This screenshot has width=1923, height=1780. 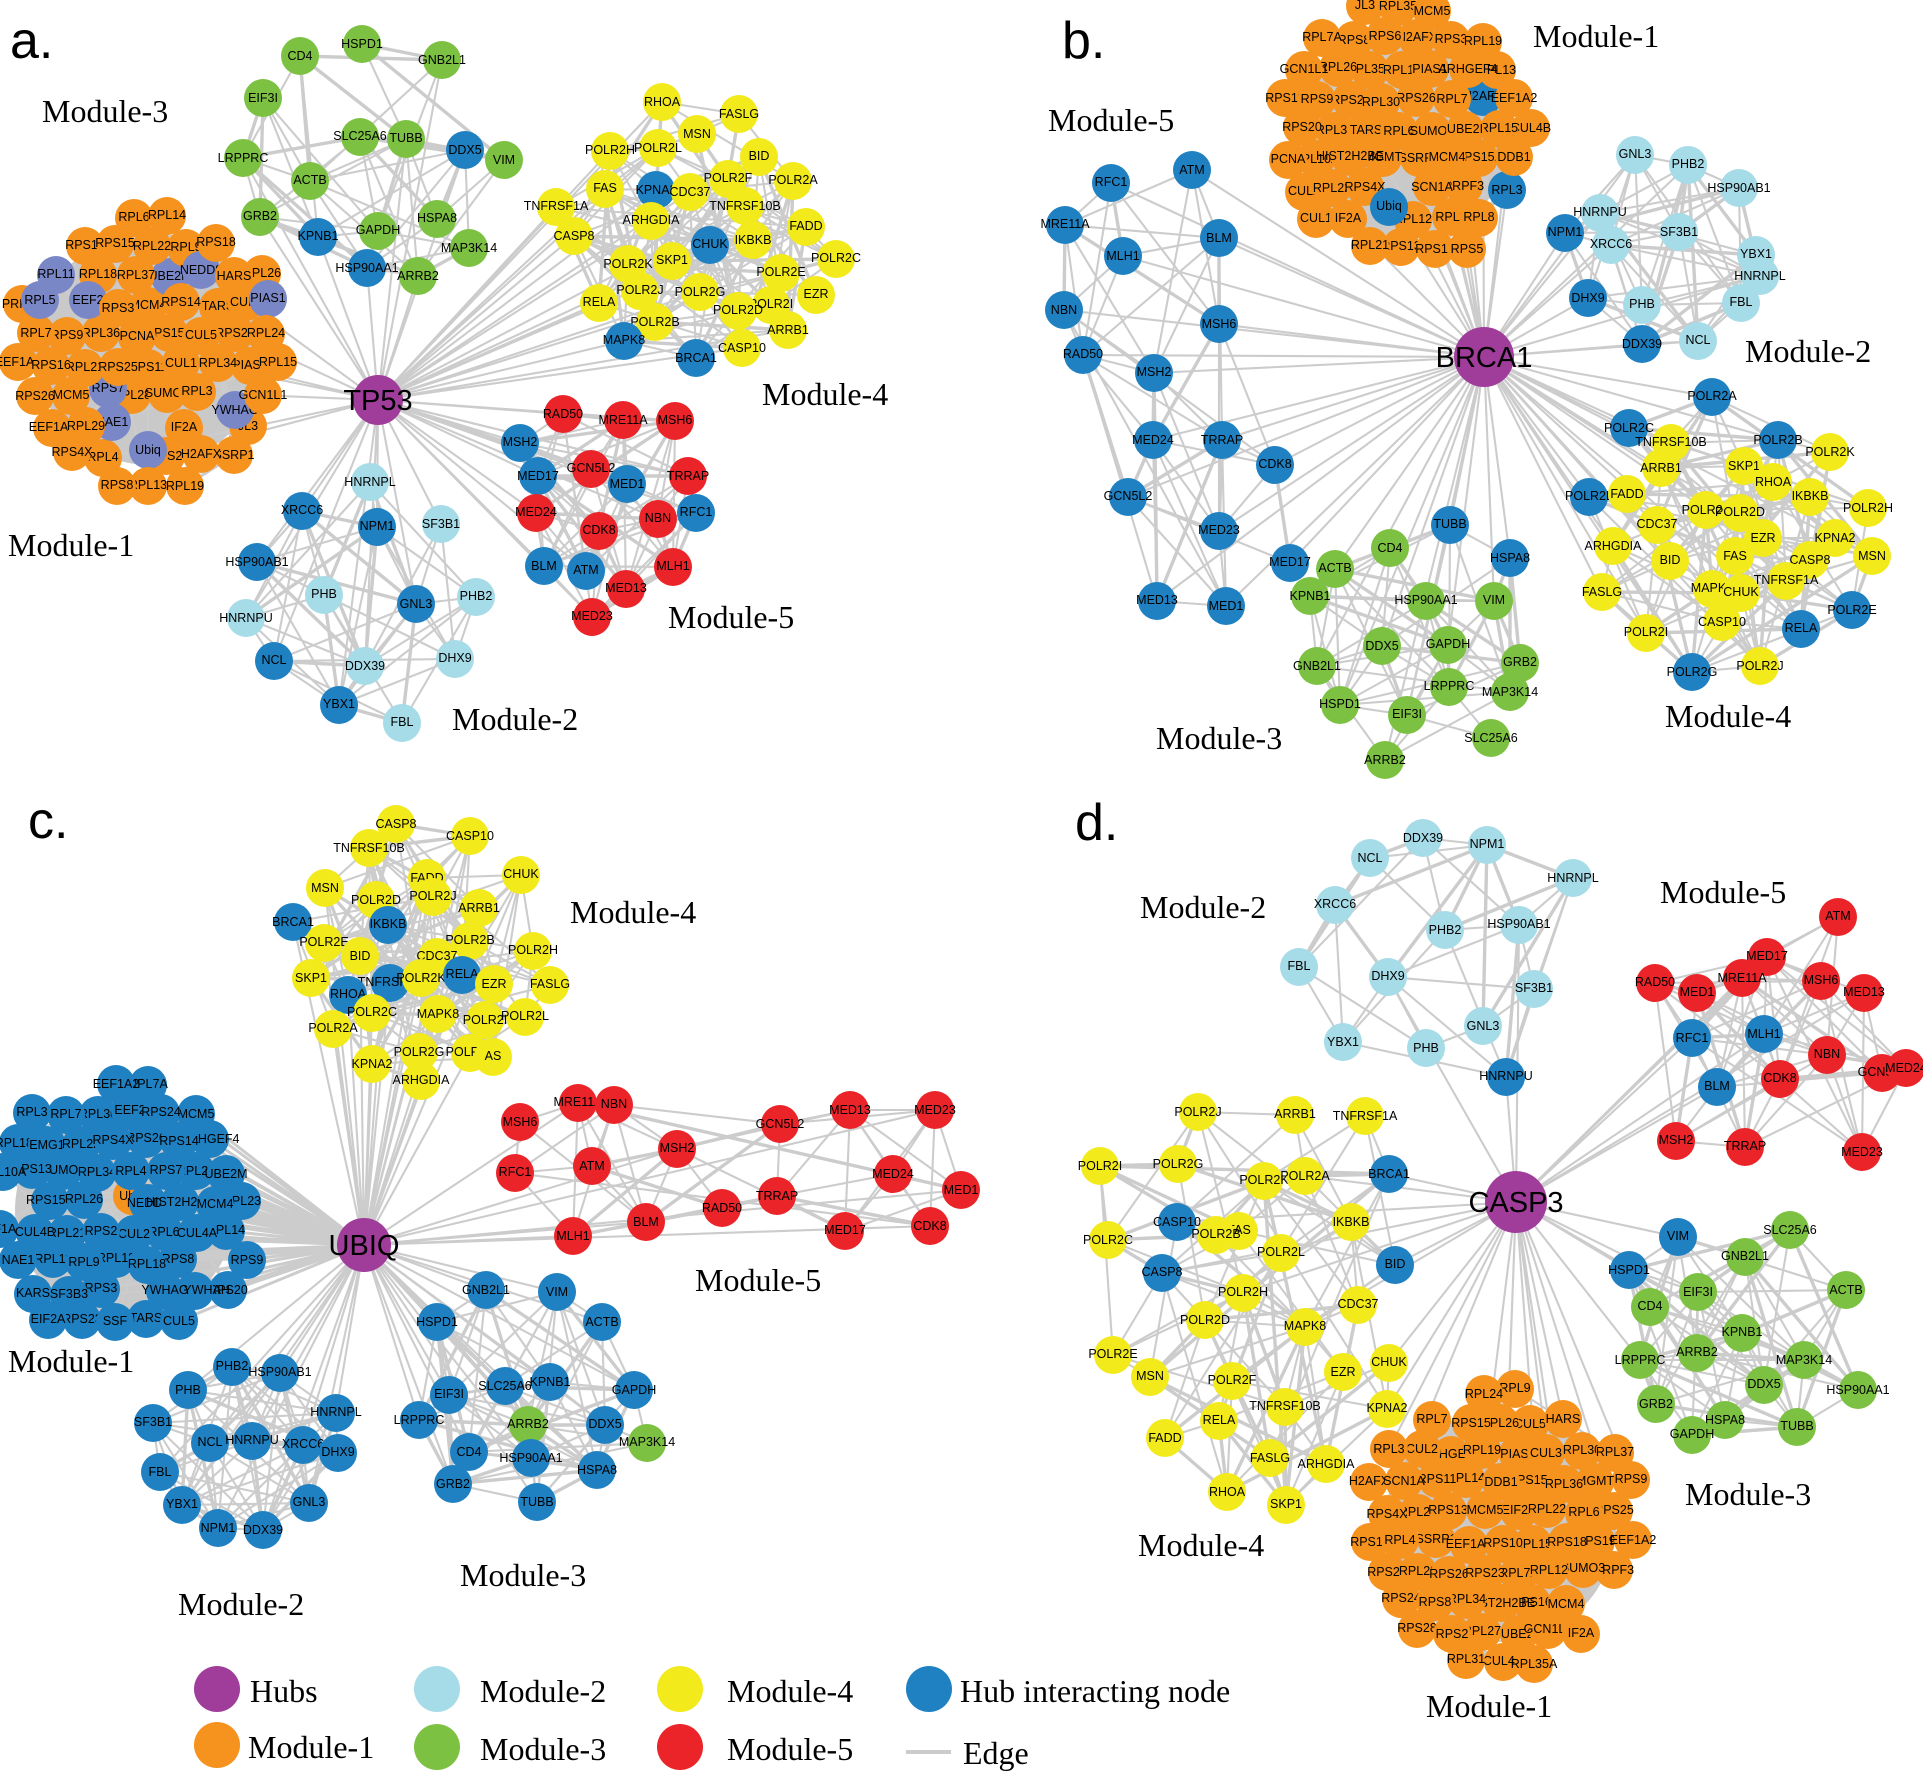 What do you see at coordinates (152, 246) in the screenshot?
I see `svg-text: RPL22` at bounding box center [152, 246].